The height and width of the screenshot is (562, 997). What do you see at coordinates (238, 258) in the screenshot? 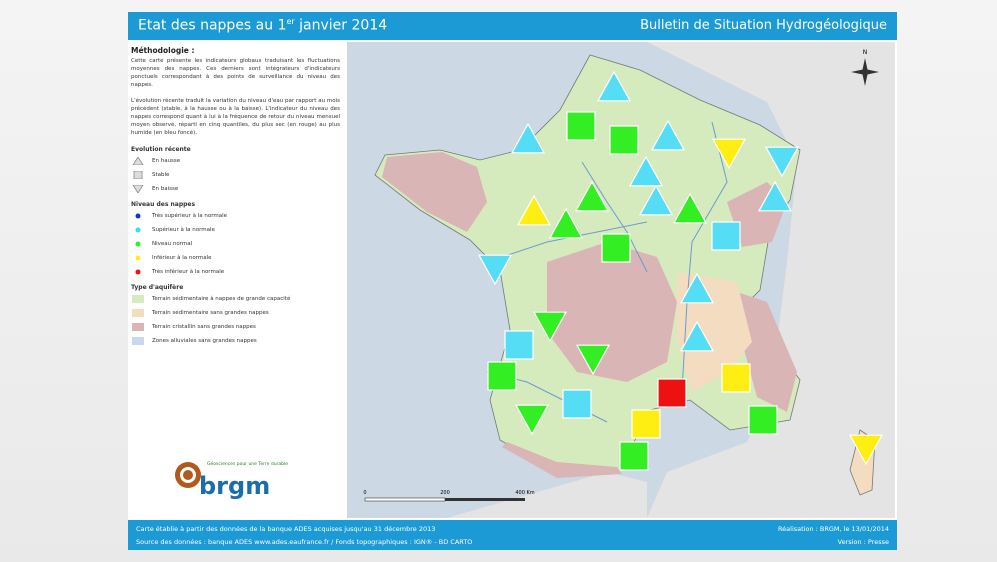
I see `legend-item: Inférieur à la normale` at bounding box center [238, 258].